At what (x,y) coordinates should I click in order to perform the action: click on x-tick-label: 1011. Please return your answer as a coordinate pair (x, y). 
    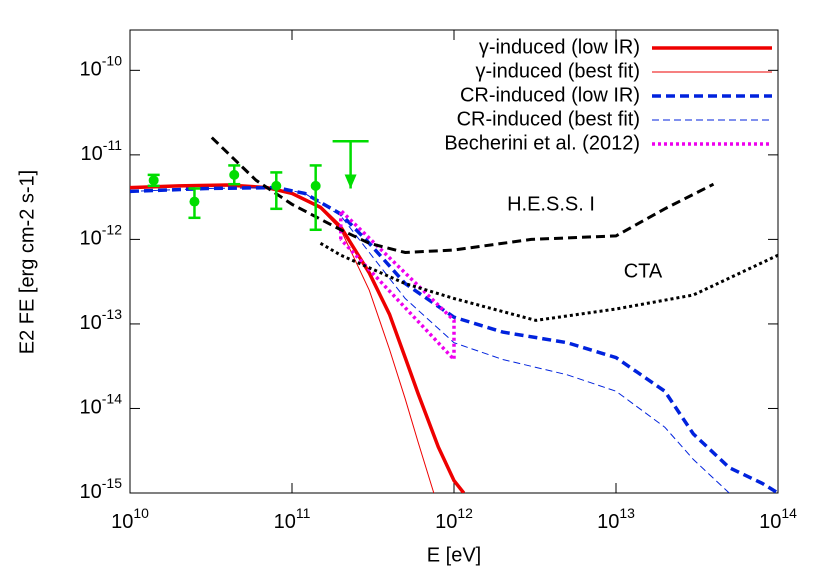
    Looking at the image, I should click on (292, 519).